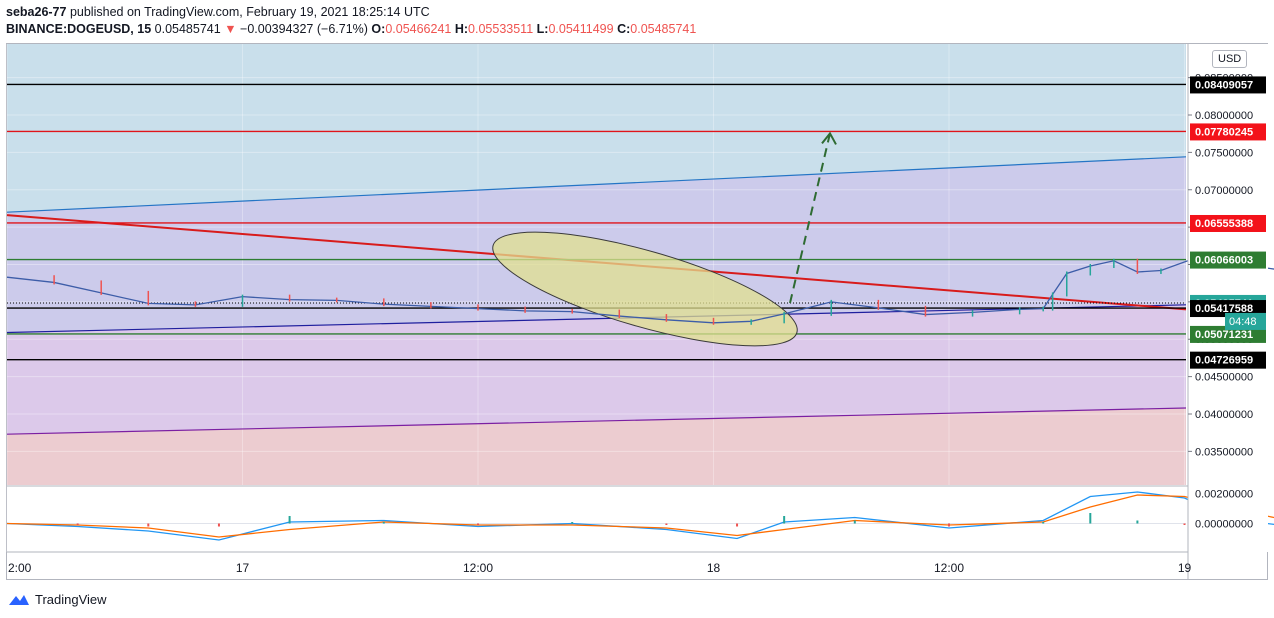 The image size is (1274, 618). Describe the element at coordinates (243, 568) in the screenshot. I see `time-axis-label: 17` at that location.